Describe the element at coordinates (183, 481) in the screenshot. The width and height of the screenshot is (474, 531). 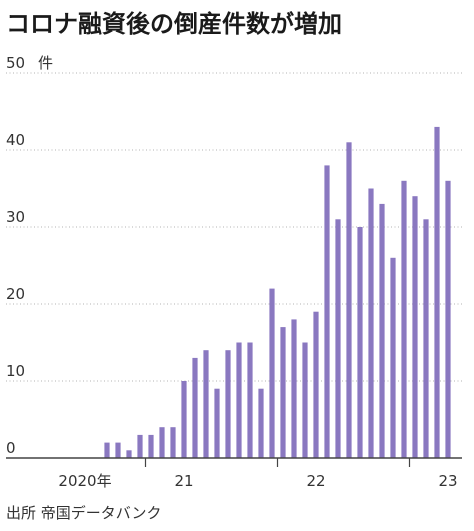
I see `x-year-label: 21` at that location.